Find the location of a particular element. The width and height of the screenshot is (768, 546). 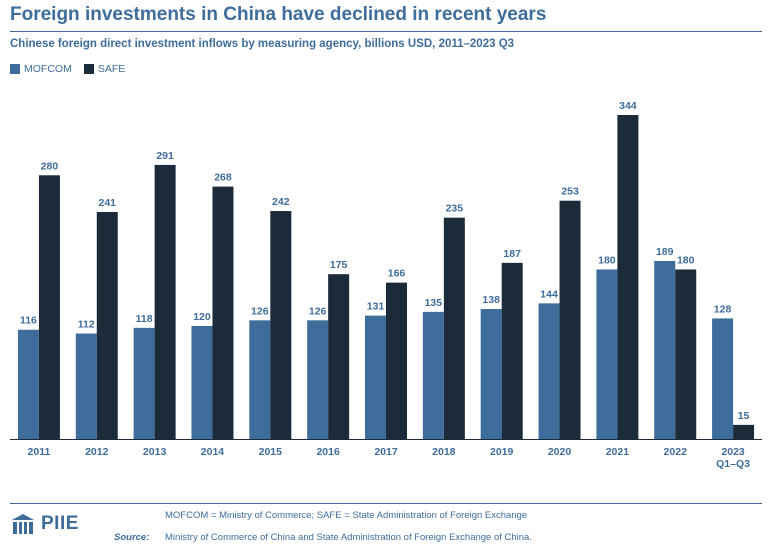

data-label-safe-3: 268 is located at coordinates (223, 178).